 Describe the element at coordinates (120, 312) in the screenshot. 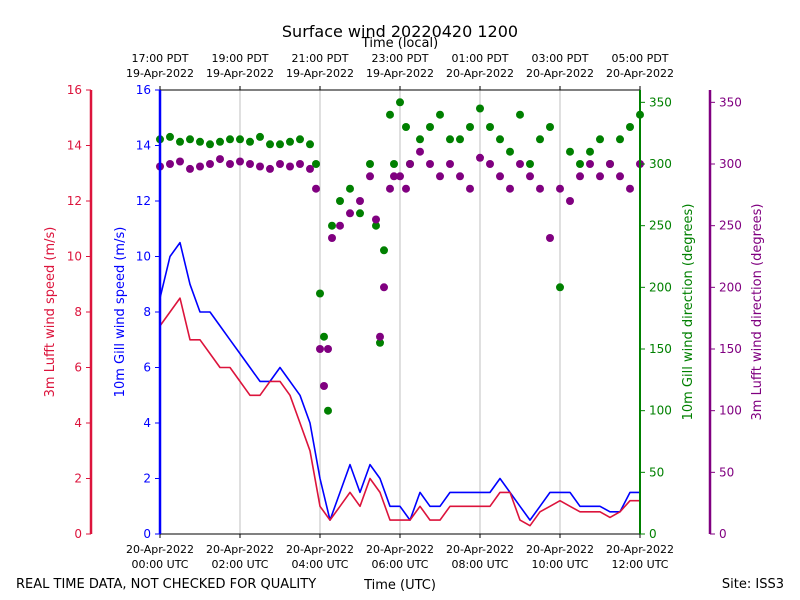

I see `y-axis-label: 10m Gill wind speed (m/s)` at that location.